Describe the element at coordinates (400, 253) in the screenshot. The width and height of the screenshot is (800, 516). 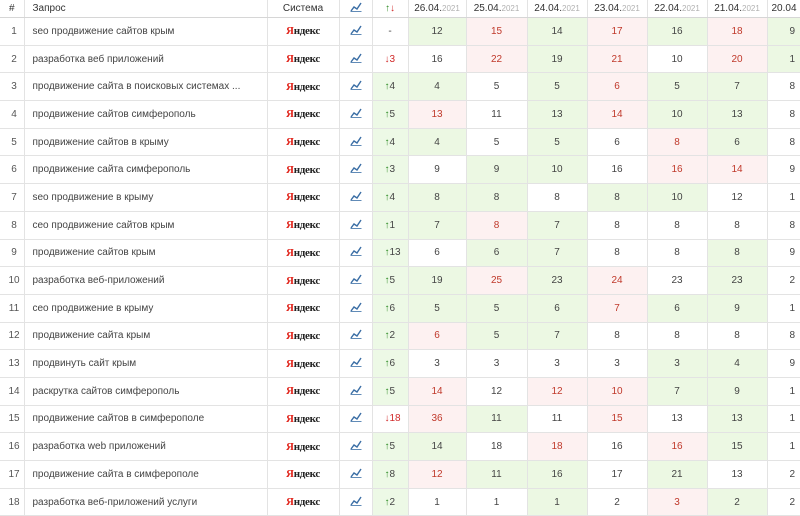
I see `table-row: 9 продвижение сайтов крым Яндекс ↑13 6 6 7 8 8 8 9` at that location.